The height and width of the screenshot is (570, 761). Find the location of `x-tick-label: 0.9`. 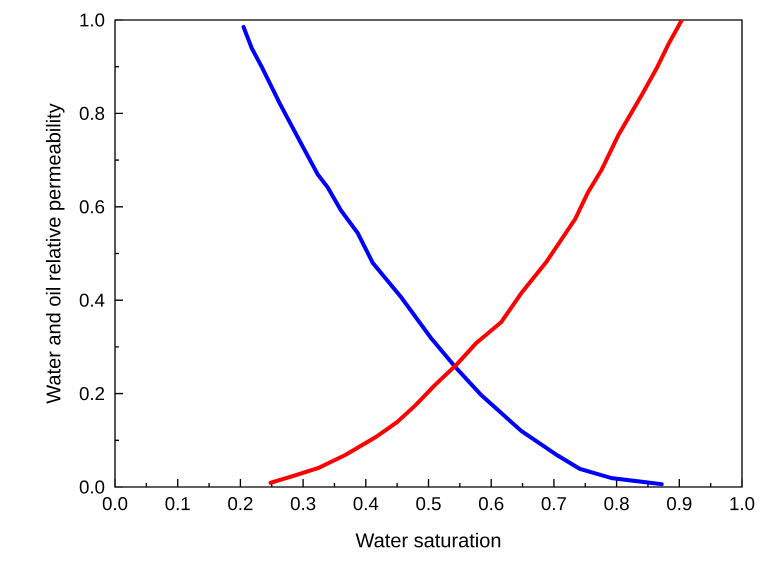

x-tick-label: 0.9 is located at coordinates (679, 503).